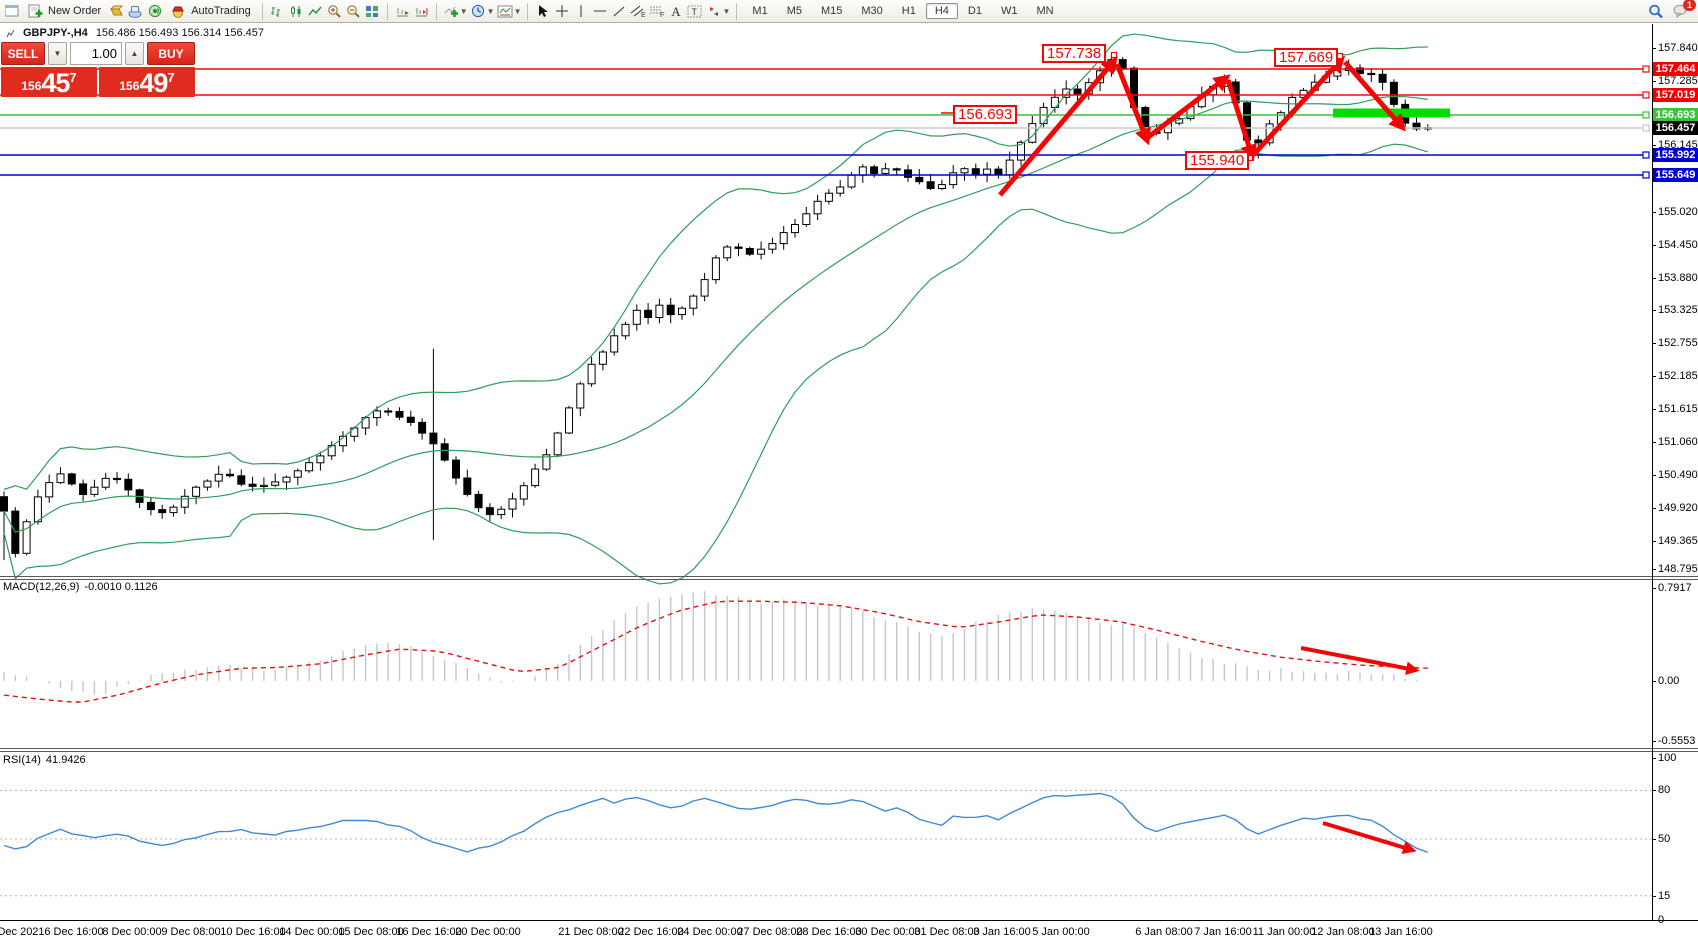 The height and width of the screenshot is (942, 1698). I want to click on price-tick-label: 155.020, so click(1675, 212).